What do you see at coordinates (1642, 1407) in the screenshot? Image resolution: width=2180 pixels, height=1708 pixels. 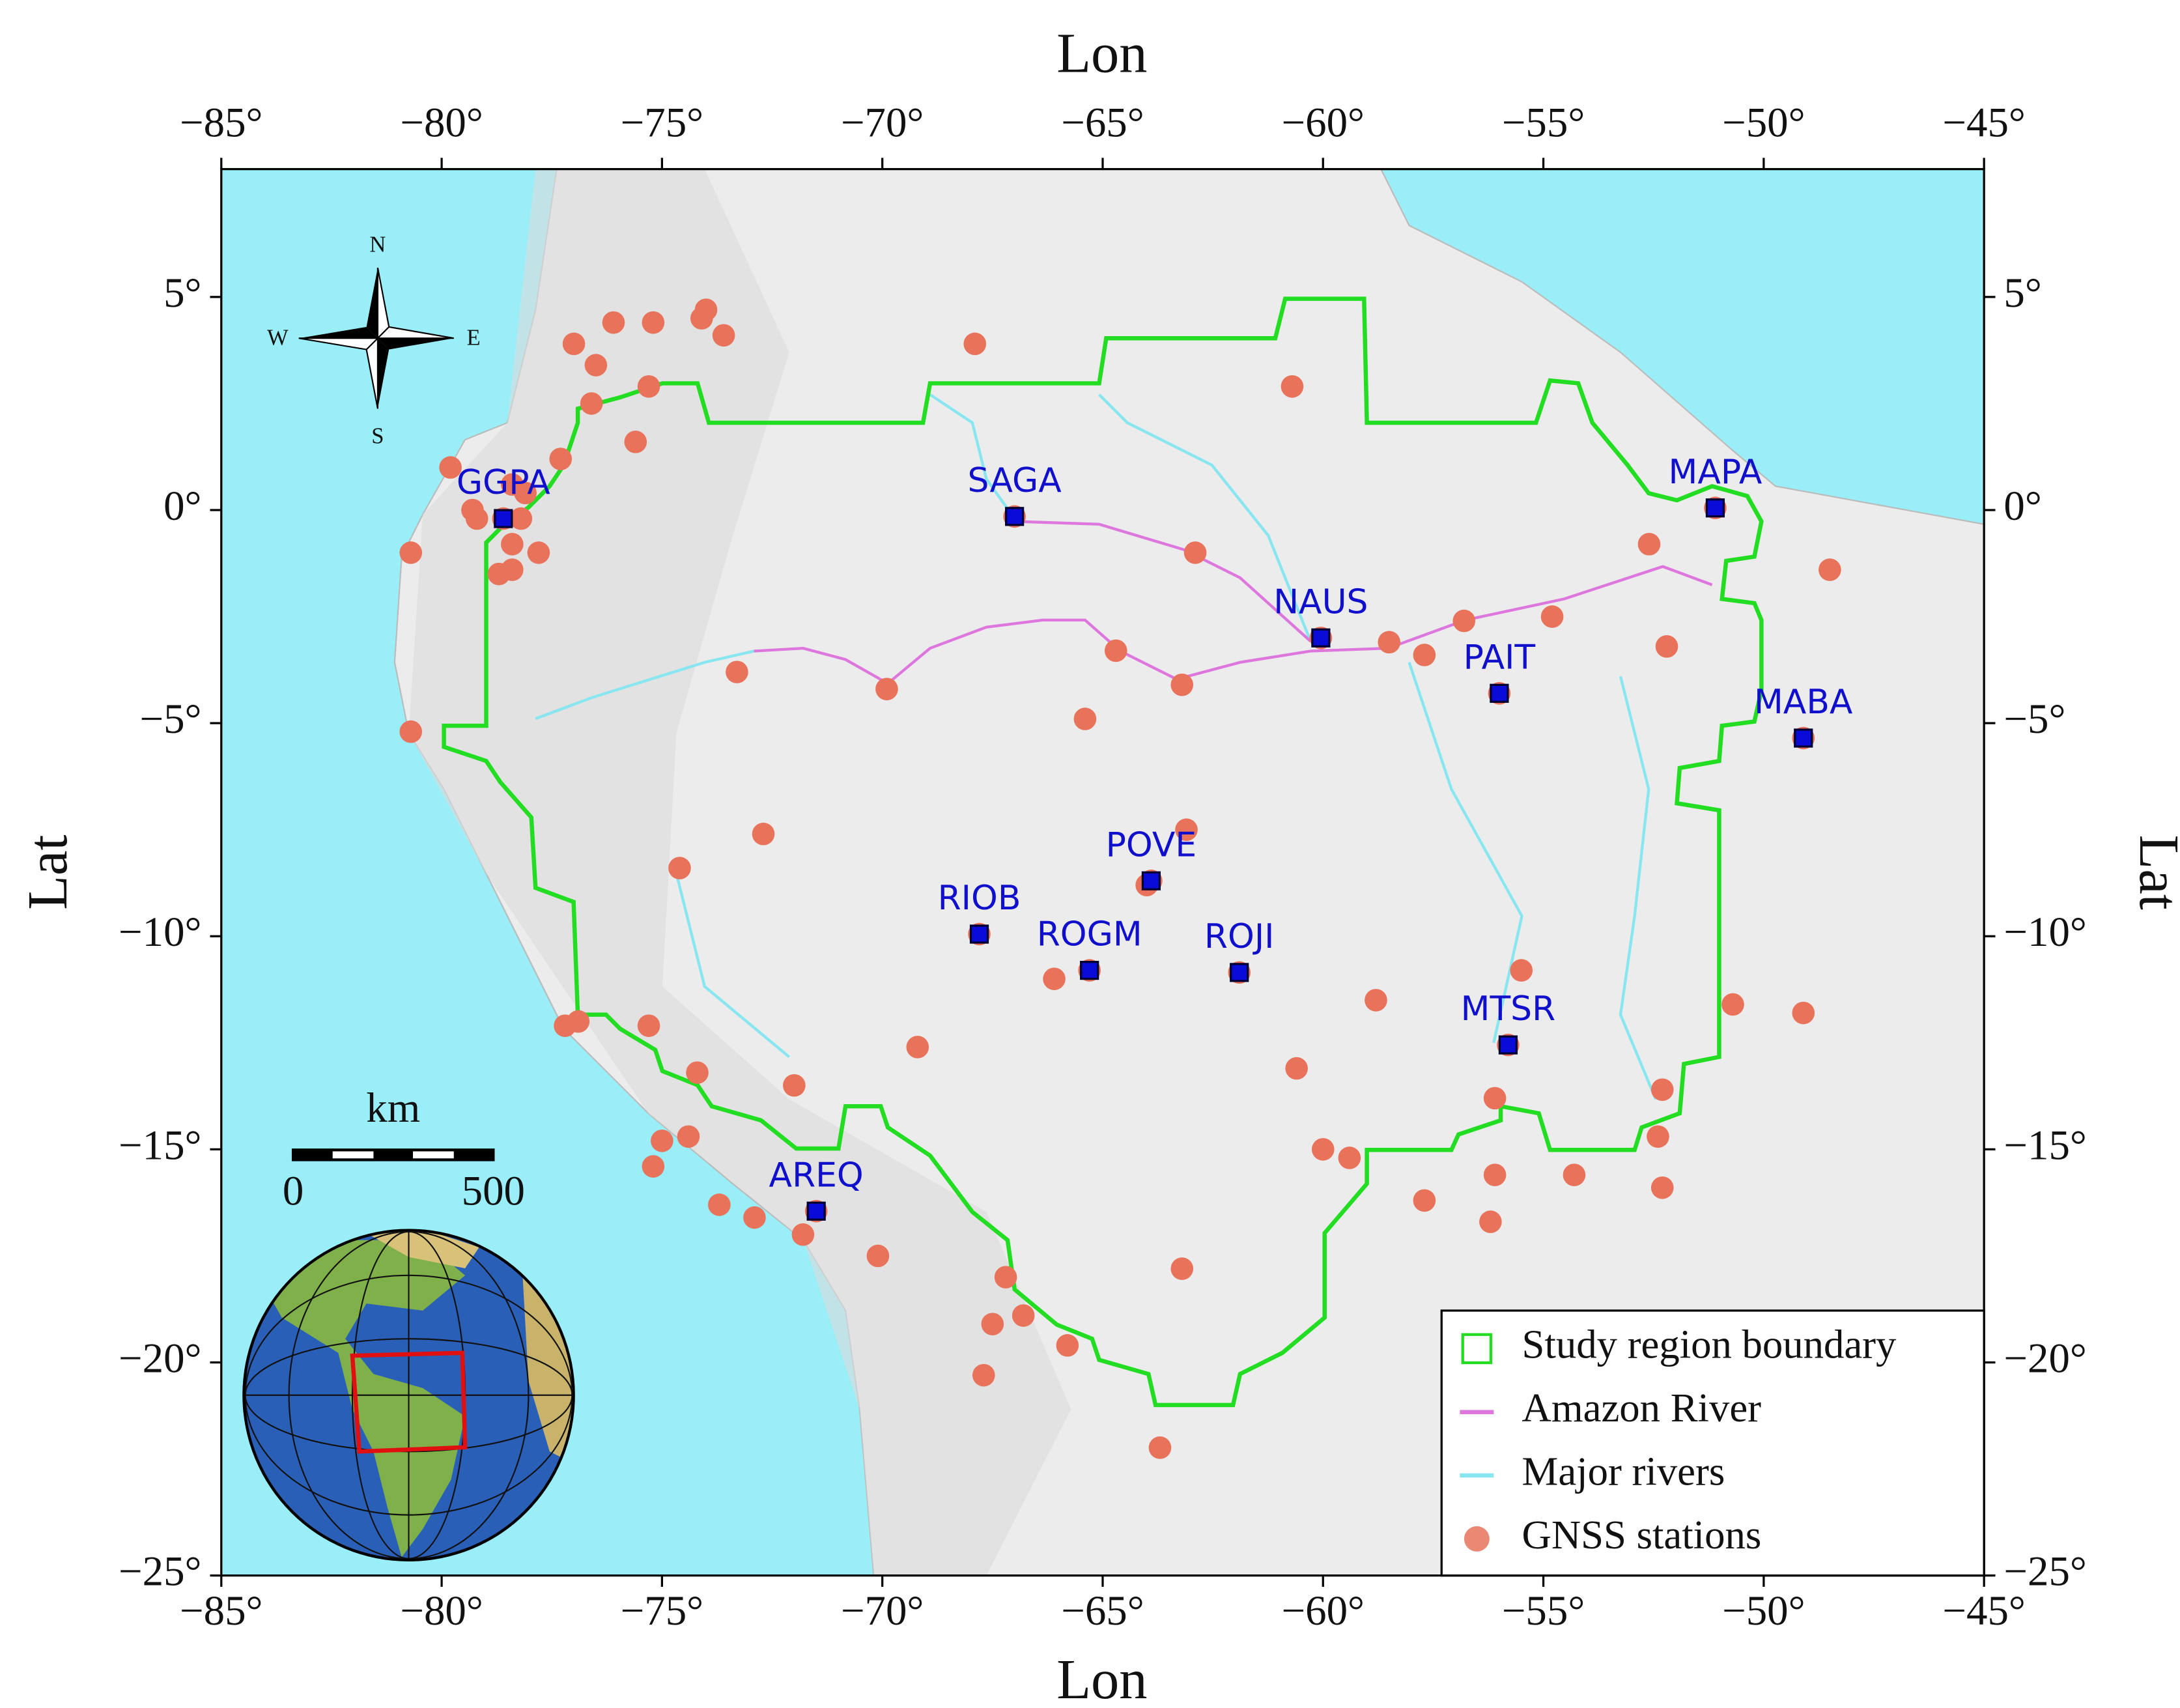 I see `legend-label: Amazon River` at bounding box center [1642, 1407].